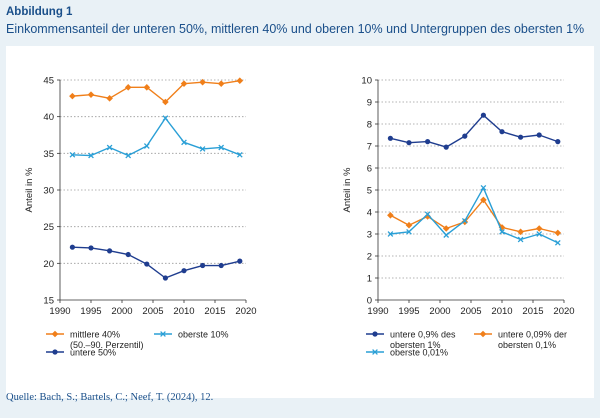 The image size is (600, 418). What do you see at coordinates (95, 335) in the screenshot?
I see `legend-label: mittlere 40%` at bounding box center [95, 335].